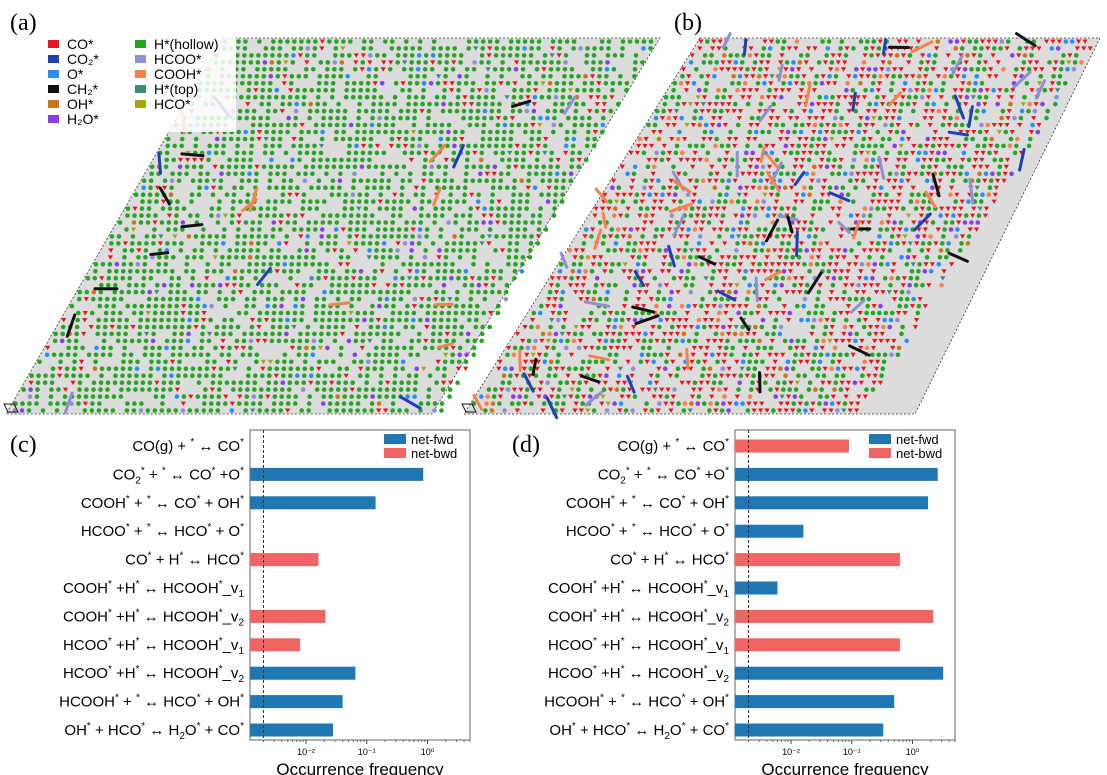  Describe the element at coordinates (669, 560) in the screenshot. I see `category-label-d-4: CO*​ + H*​ ↔ HCO*​` at that location.